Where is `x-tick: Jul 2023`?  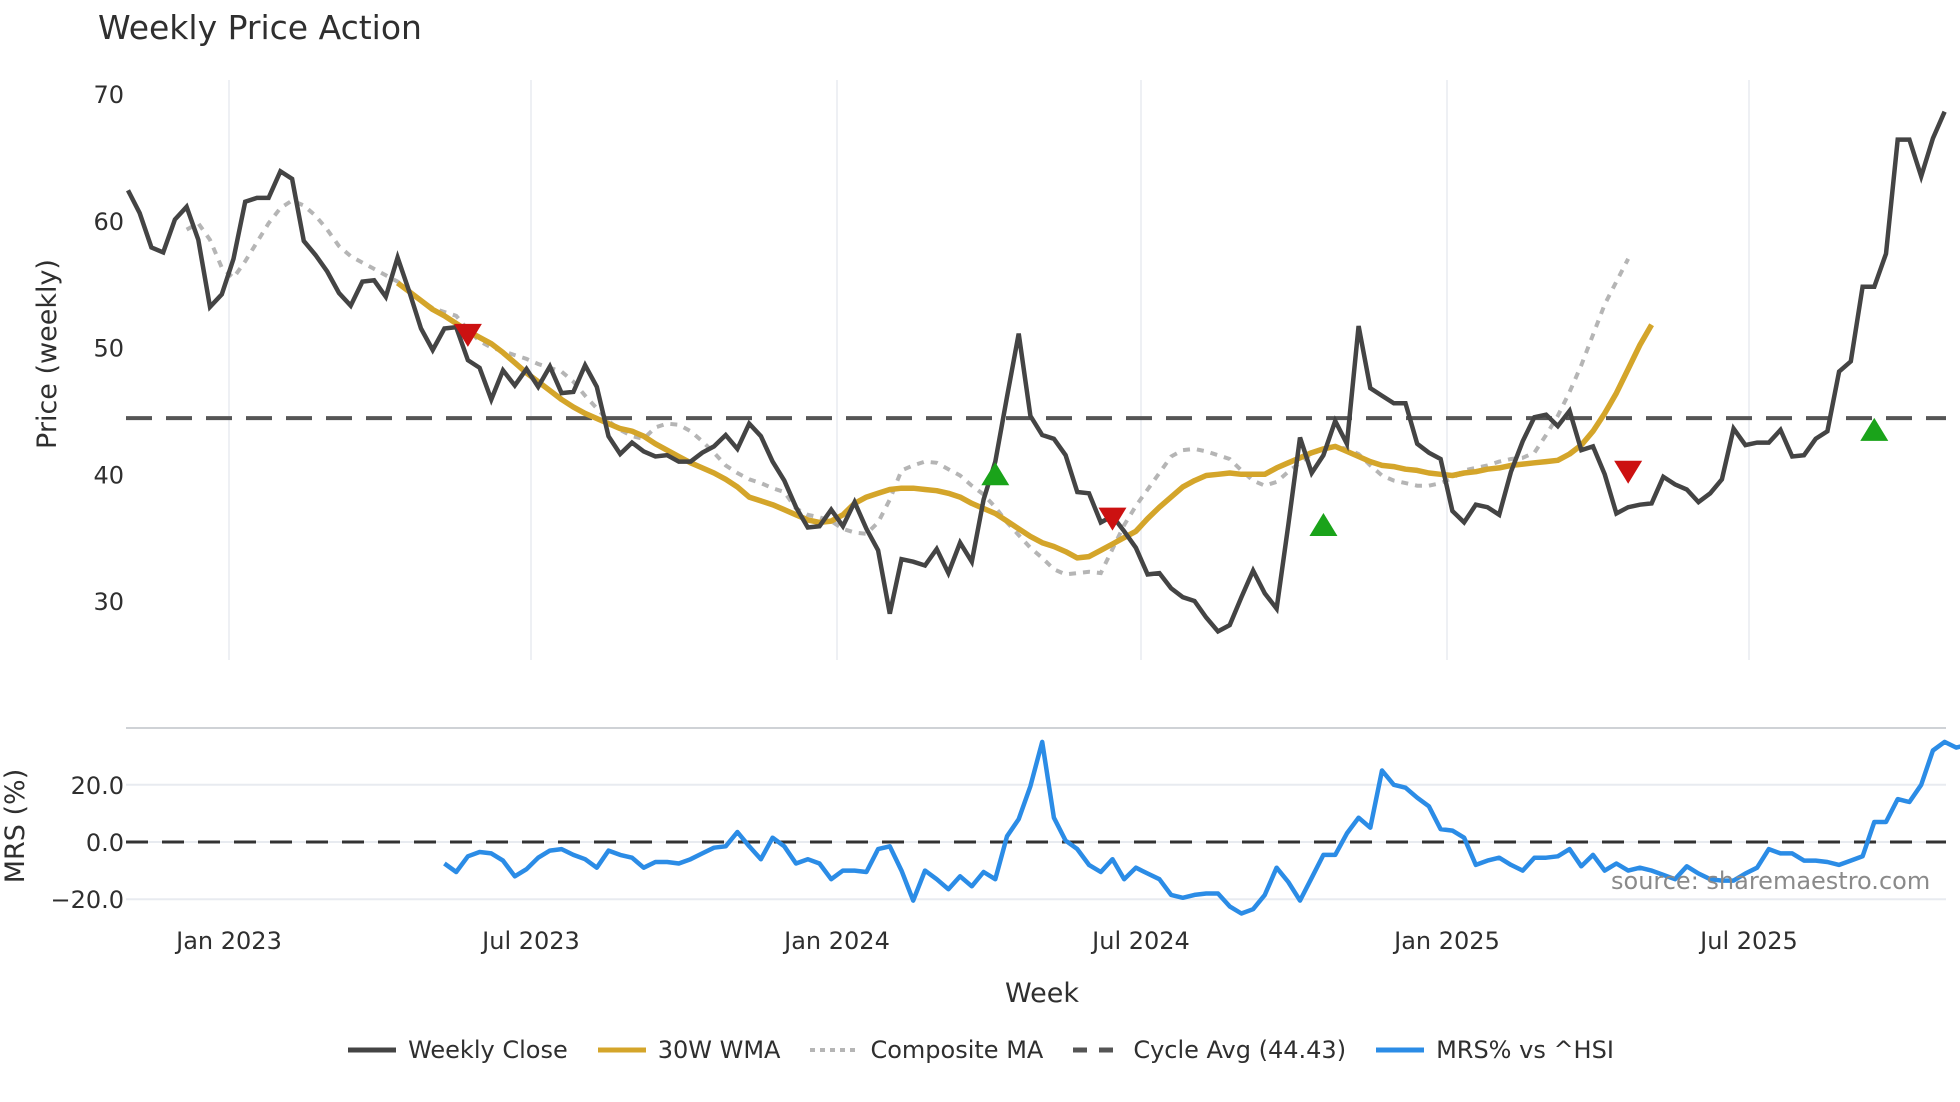 x-tick: Jul 2023 is located at coordinates (530, 941).